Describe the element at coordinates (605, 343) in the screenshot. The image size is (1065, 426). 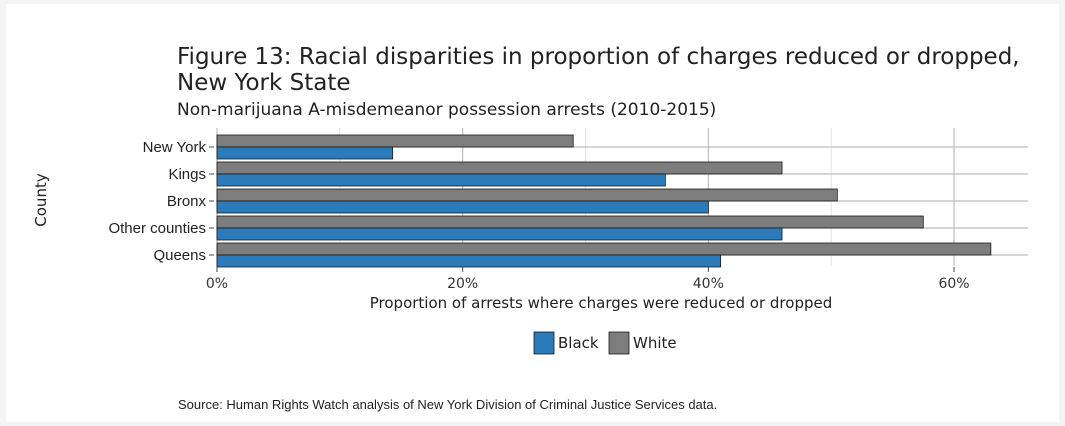
I see `legend: Black White` at that location.